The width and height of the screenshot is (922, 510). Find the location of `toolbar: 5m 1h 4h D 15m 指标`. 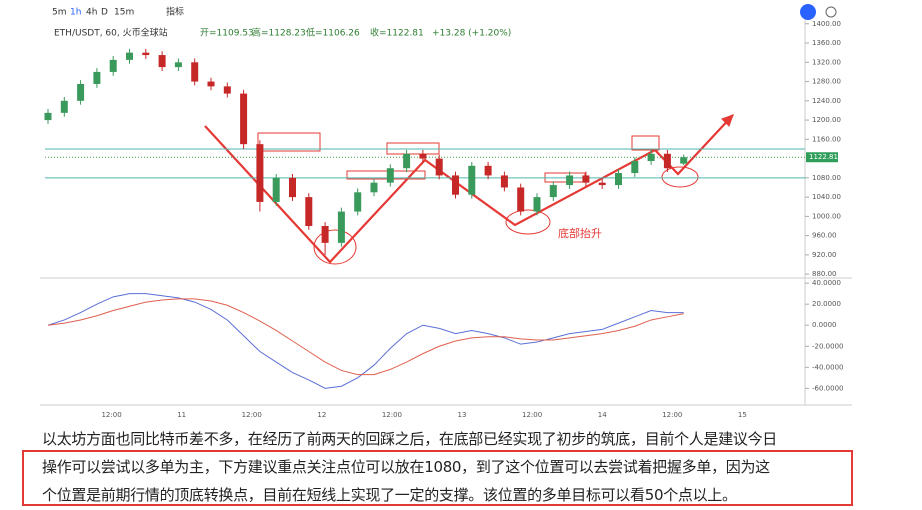

toolbar: 5m 1h 4h D 15m 指标 is located at coordinates (118, 12).